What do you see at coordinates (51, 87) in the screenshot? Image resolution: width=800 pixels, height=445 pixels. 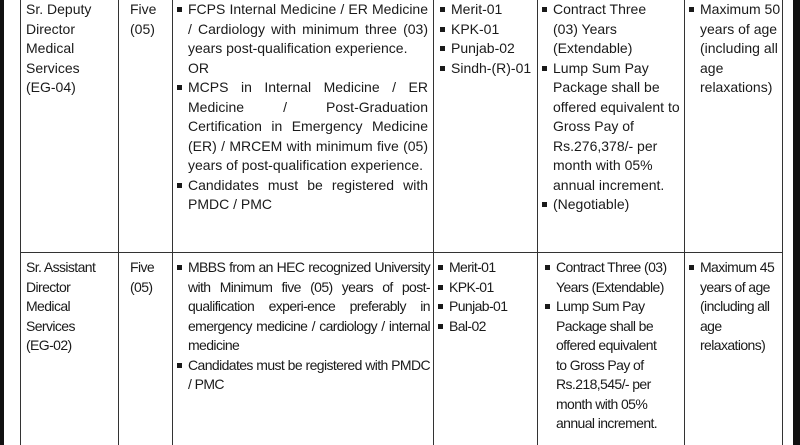 I see `post-line: (EG-04)` at bounding box center [51, 87].